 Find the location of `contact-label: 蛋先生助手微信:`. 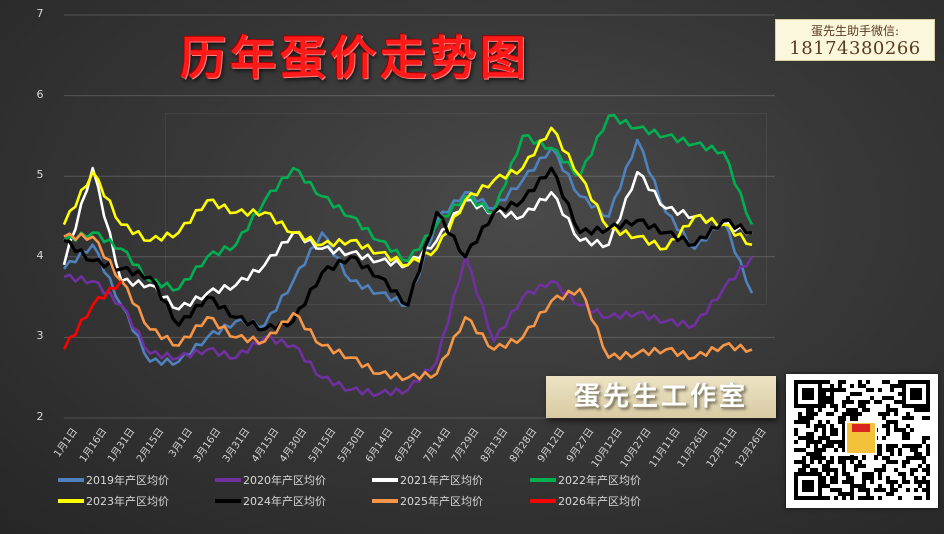

contact-label: 蛋先生助手微信: is located at coordinates (855, 31).